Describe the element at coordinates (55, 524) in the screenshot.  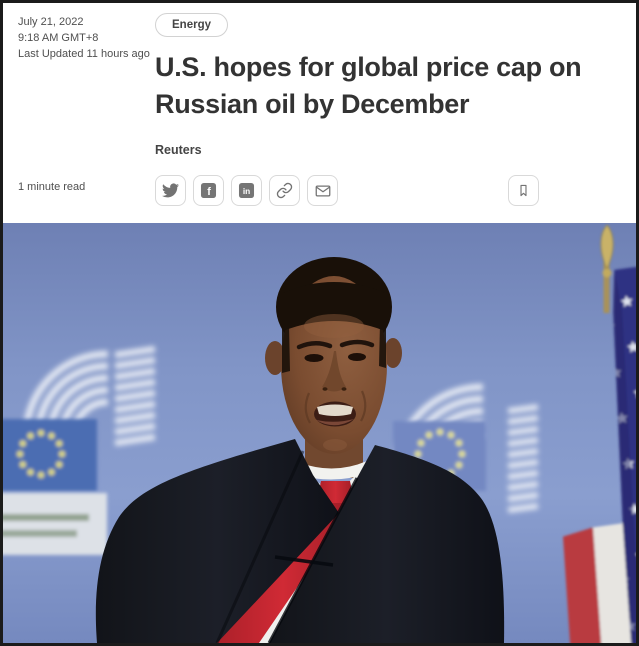
I see `backdrop-sign` at that location.